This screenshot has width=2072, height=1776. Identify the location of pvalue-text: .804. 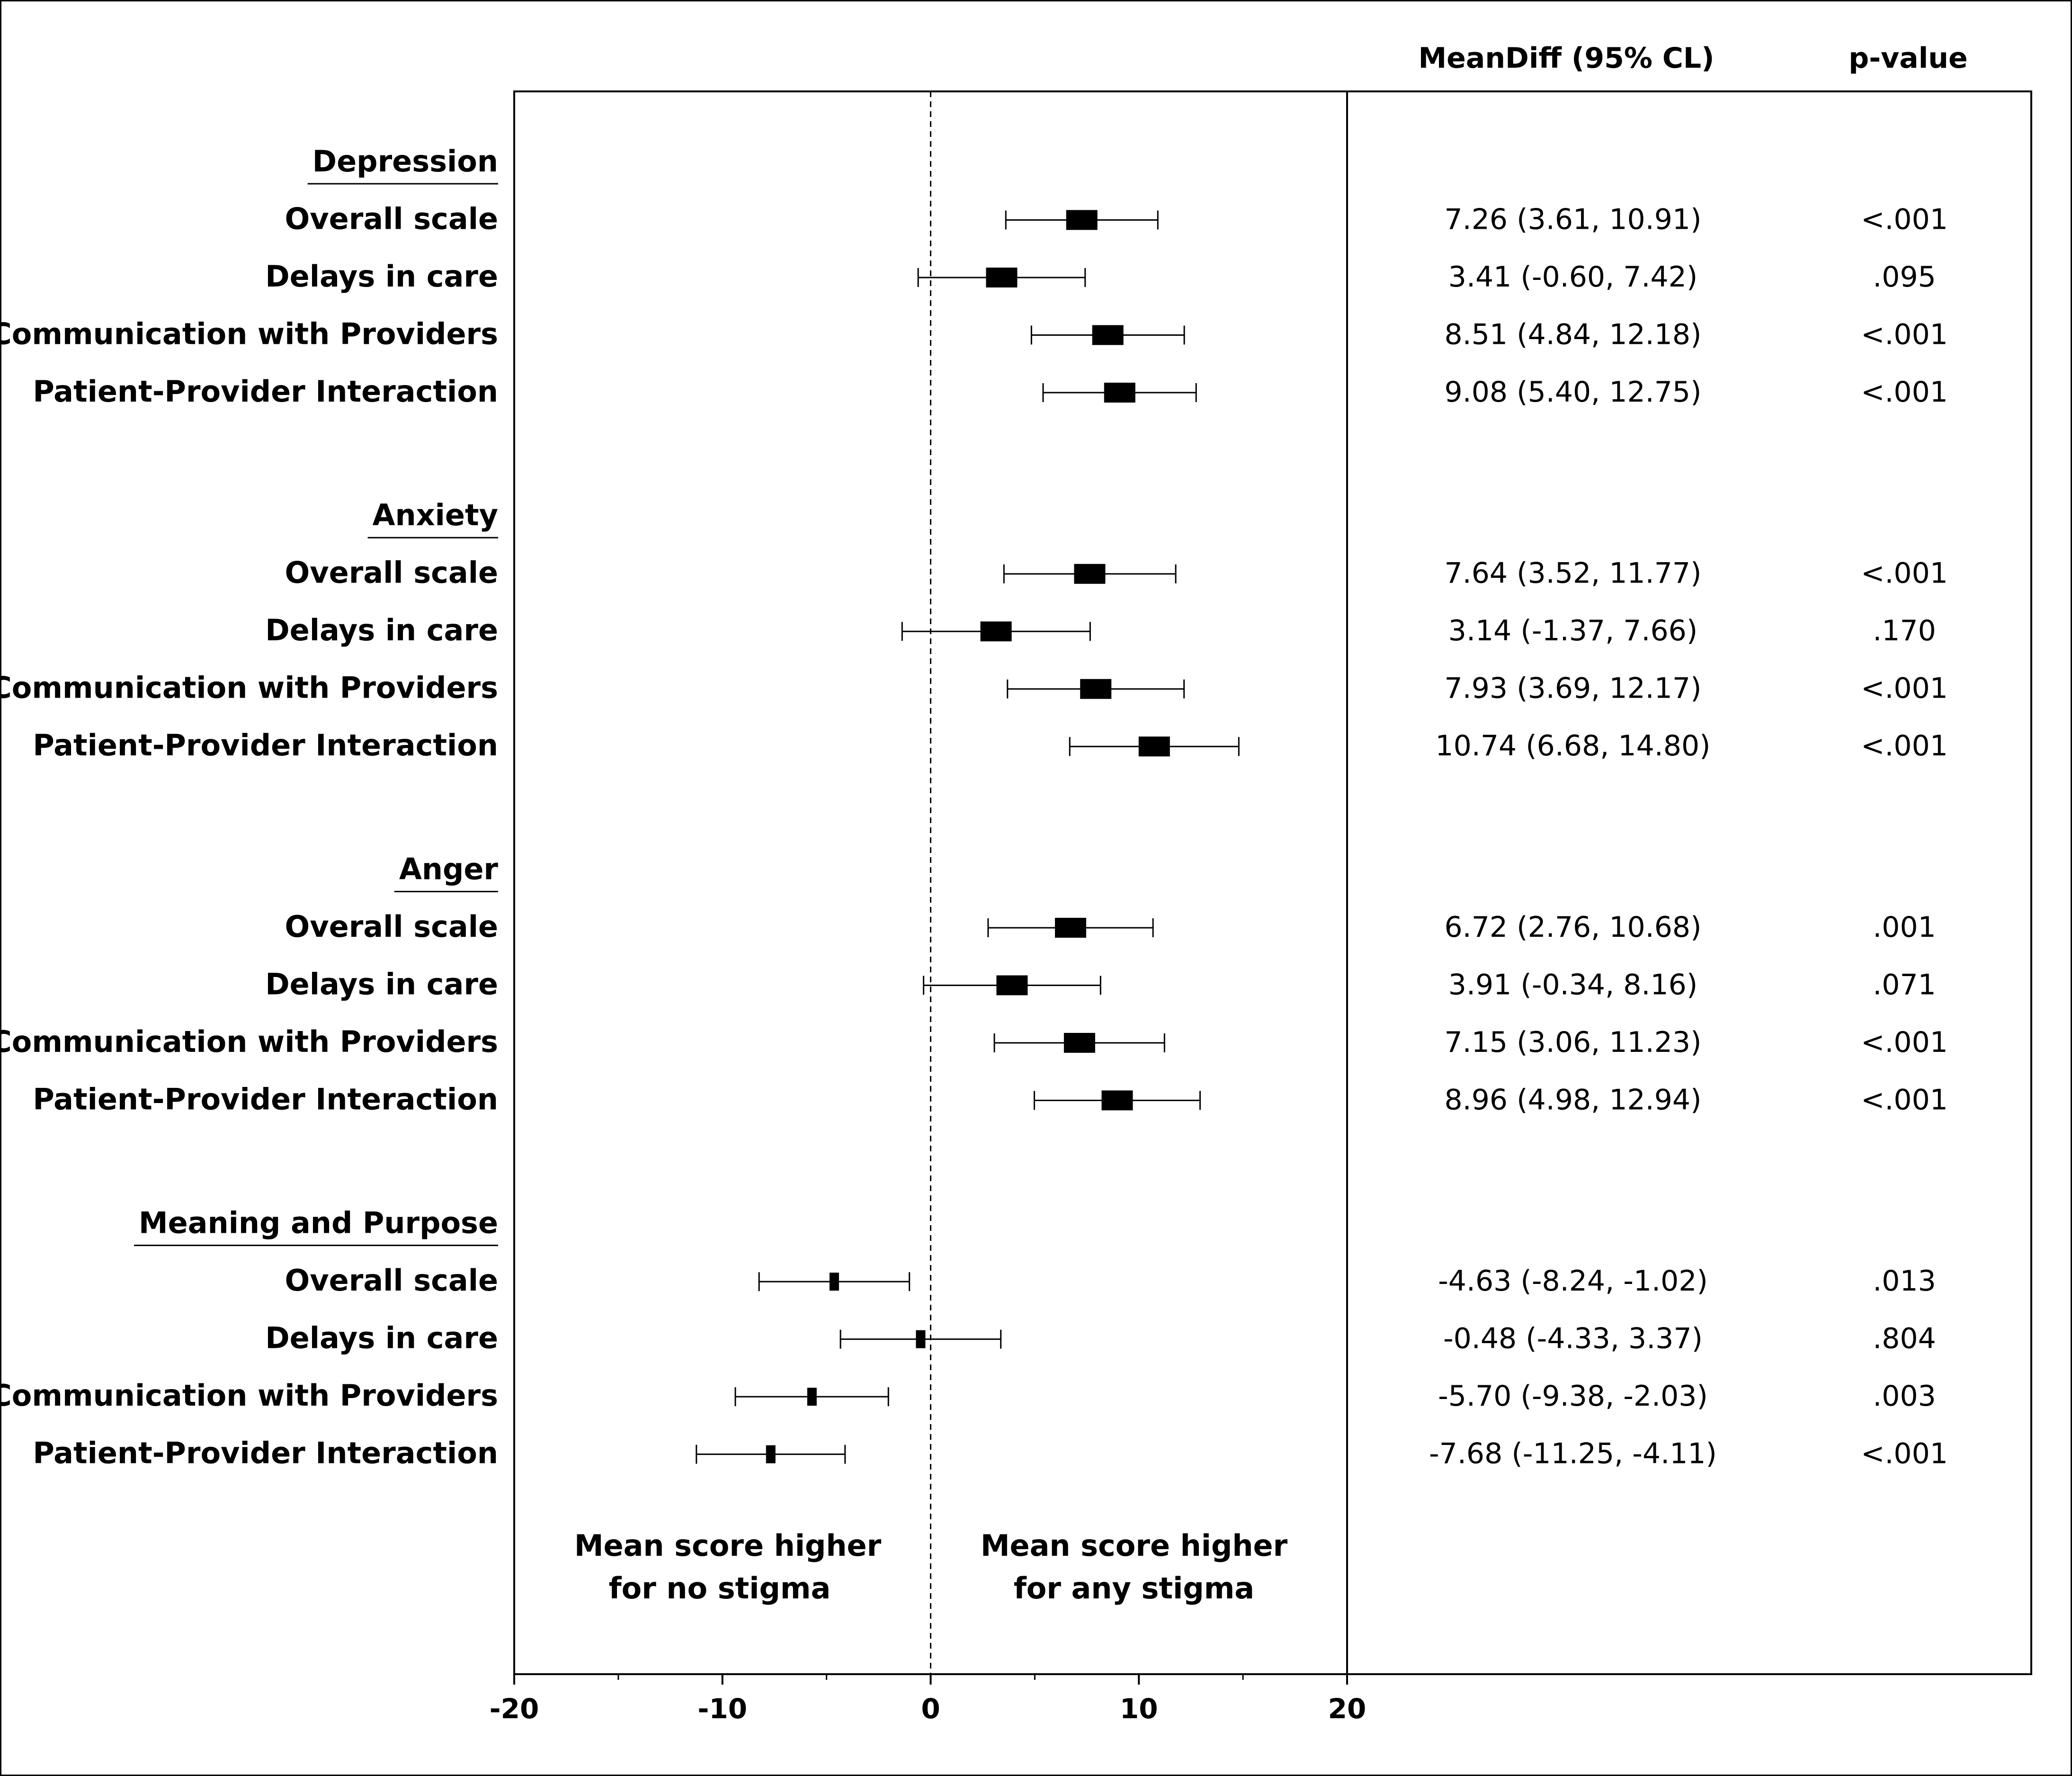
(1905, 1338).